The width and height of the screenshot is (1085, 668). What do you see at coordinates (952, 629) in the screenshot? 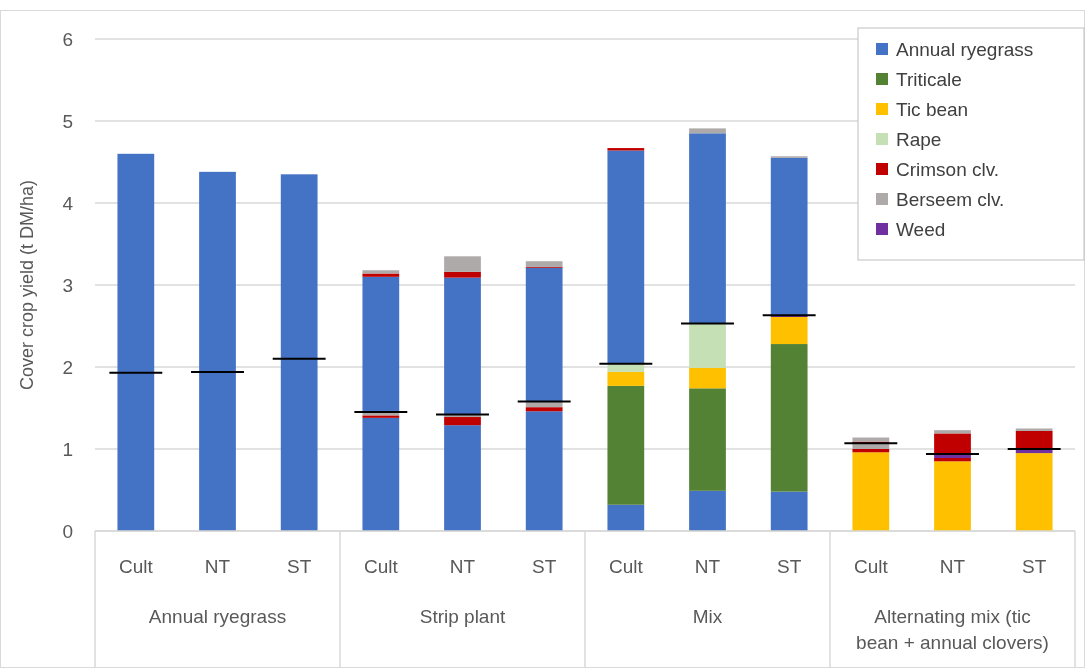
I see `text: Alternating mix (tic bean + annual clovers)` at bounding box center [952, 629].